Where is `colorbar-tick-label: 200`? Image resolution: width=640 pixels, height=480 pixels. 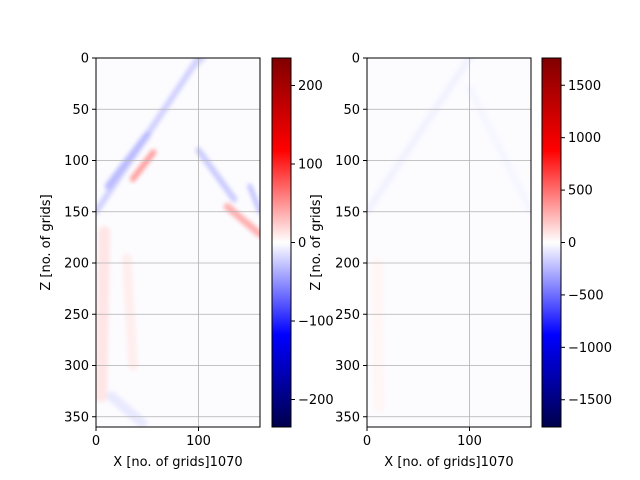 colorbar-tick-label: 200 is located at coordinates (310, 86).